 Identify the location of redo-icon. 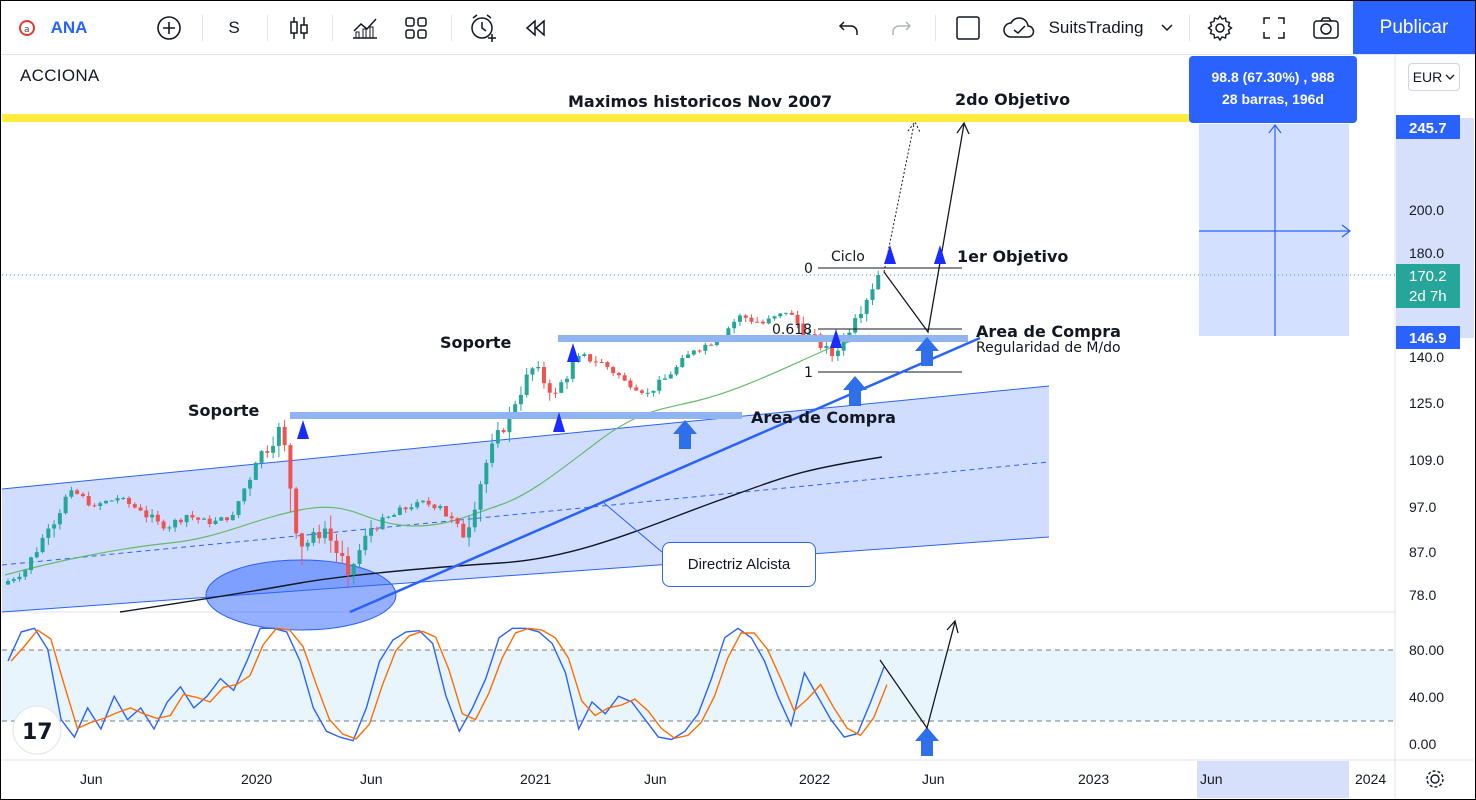
(901, 27).